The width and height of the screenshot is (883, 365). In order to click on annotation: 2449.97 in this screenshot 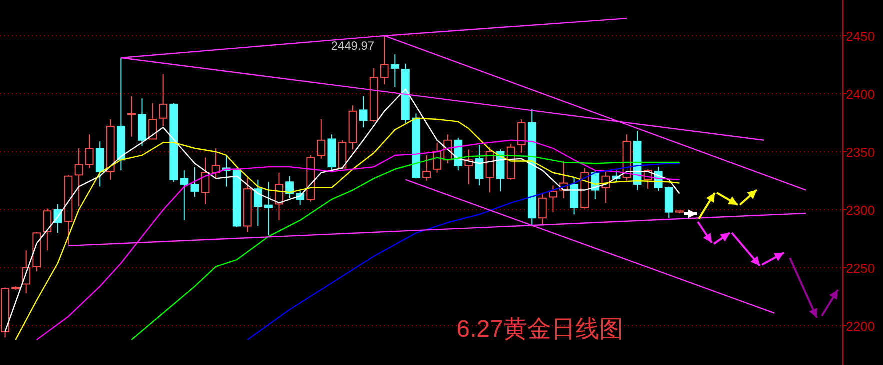, I will do `click(353, 46)`.